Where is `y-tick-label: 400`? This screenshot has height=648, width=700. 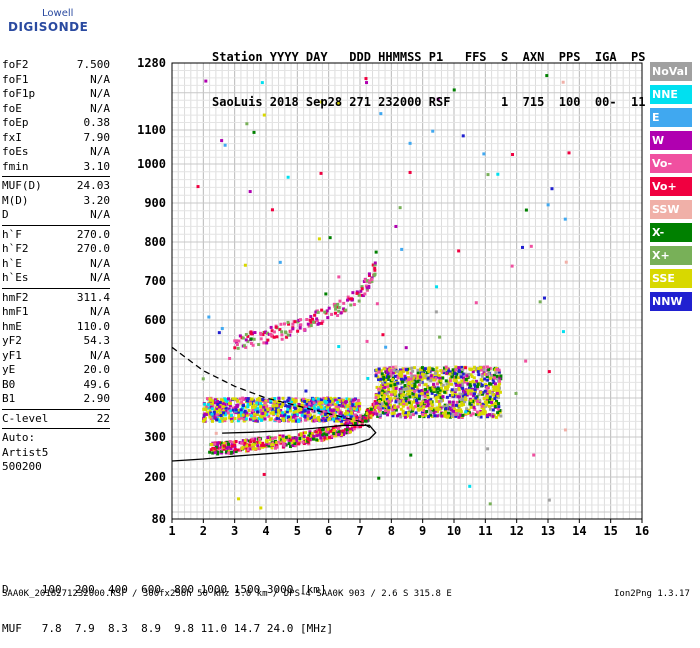
y-tick-label: 400 is located at coordinates (155, 398).